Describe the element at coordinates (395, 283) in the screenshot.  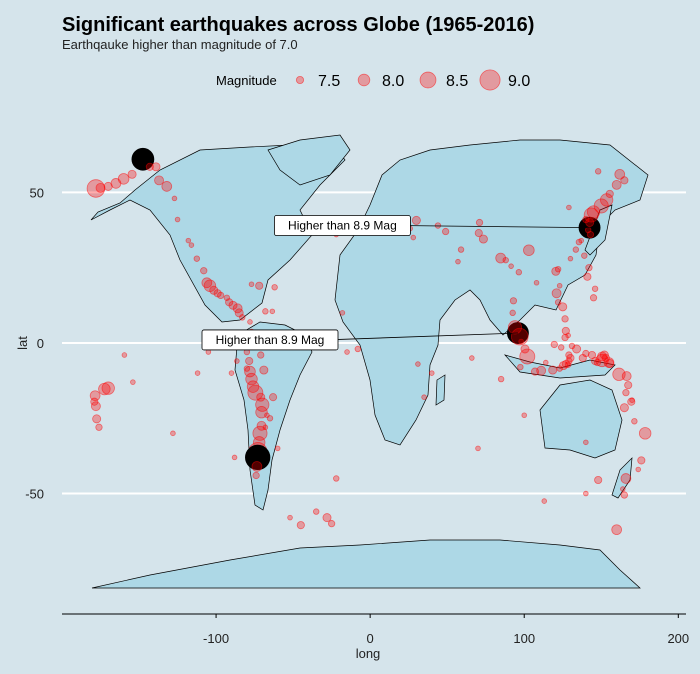
I see `annotations: Higher than 8.9 Mag Higher than 8.9 Mag` at that location.